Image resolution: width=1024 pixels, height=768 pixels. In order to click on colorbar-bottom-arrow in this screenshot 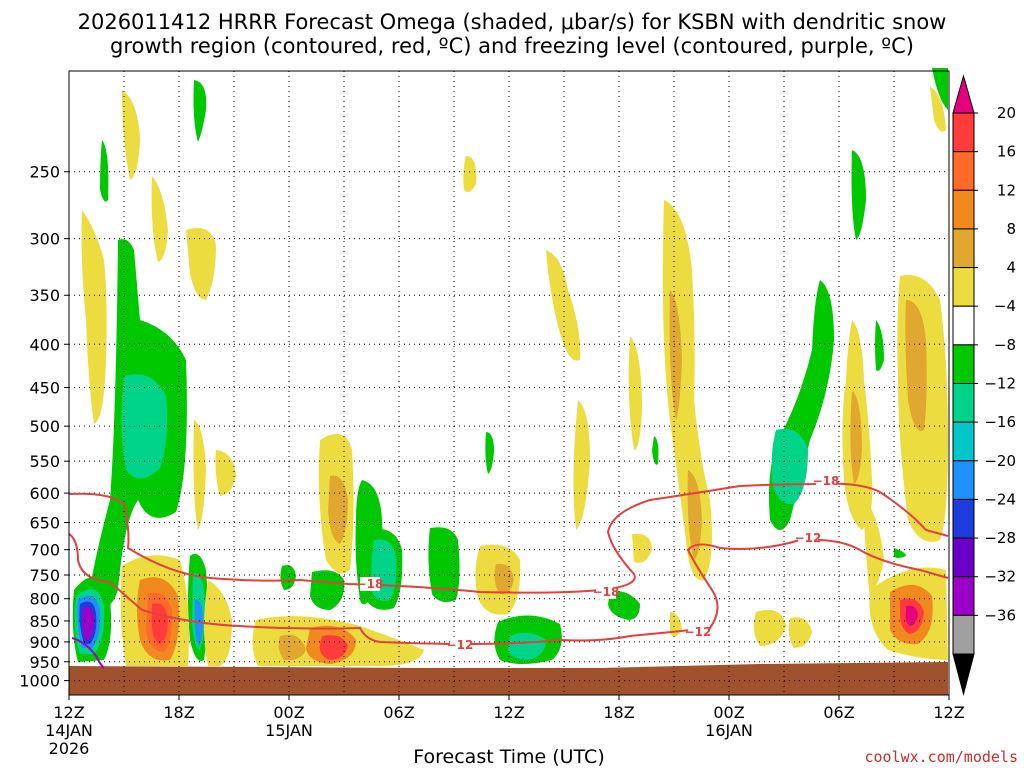, I will do `click(963, 674)`.